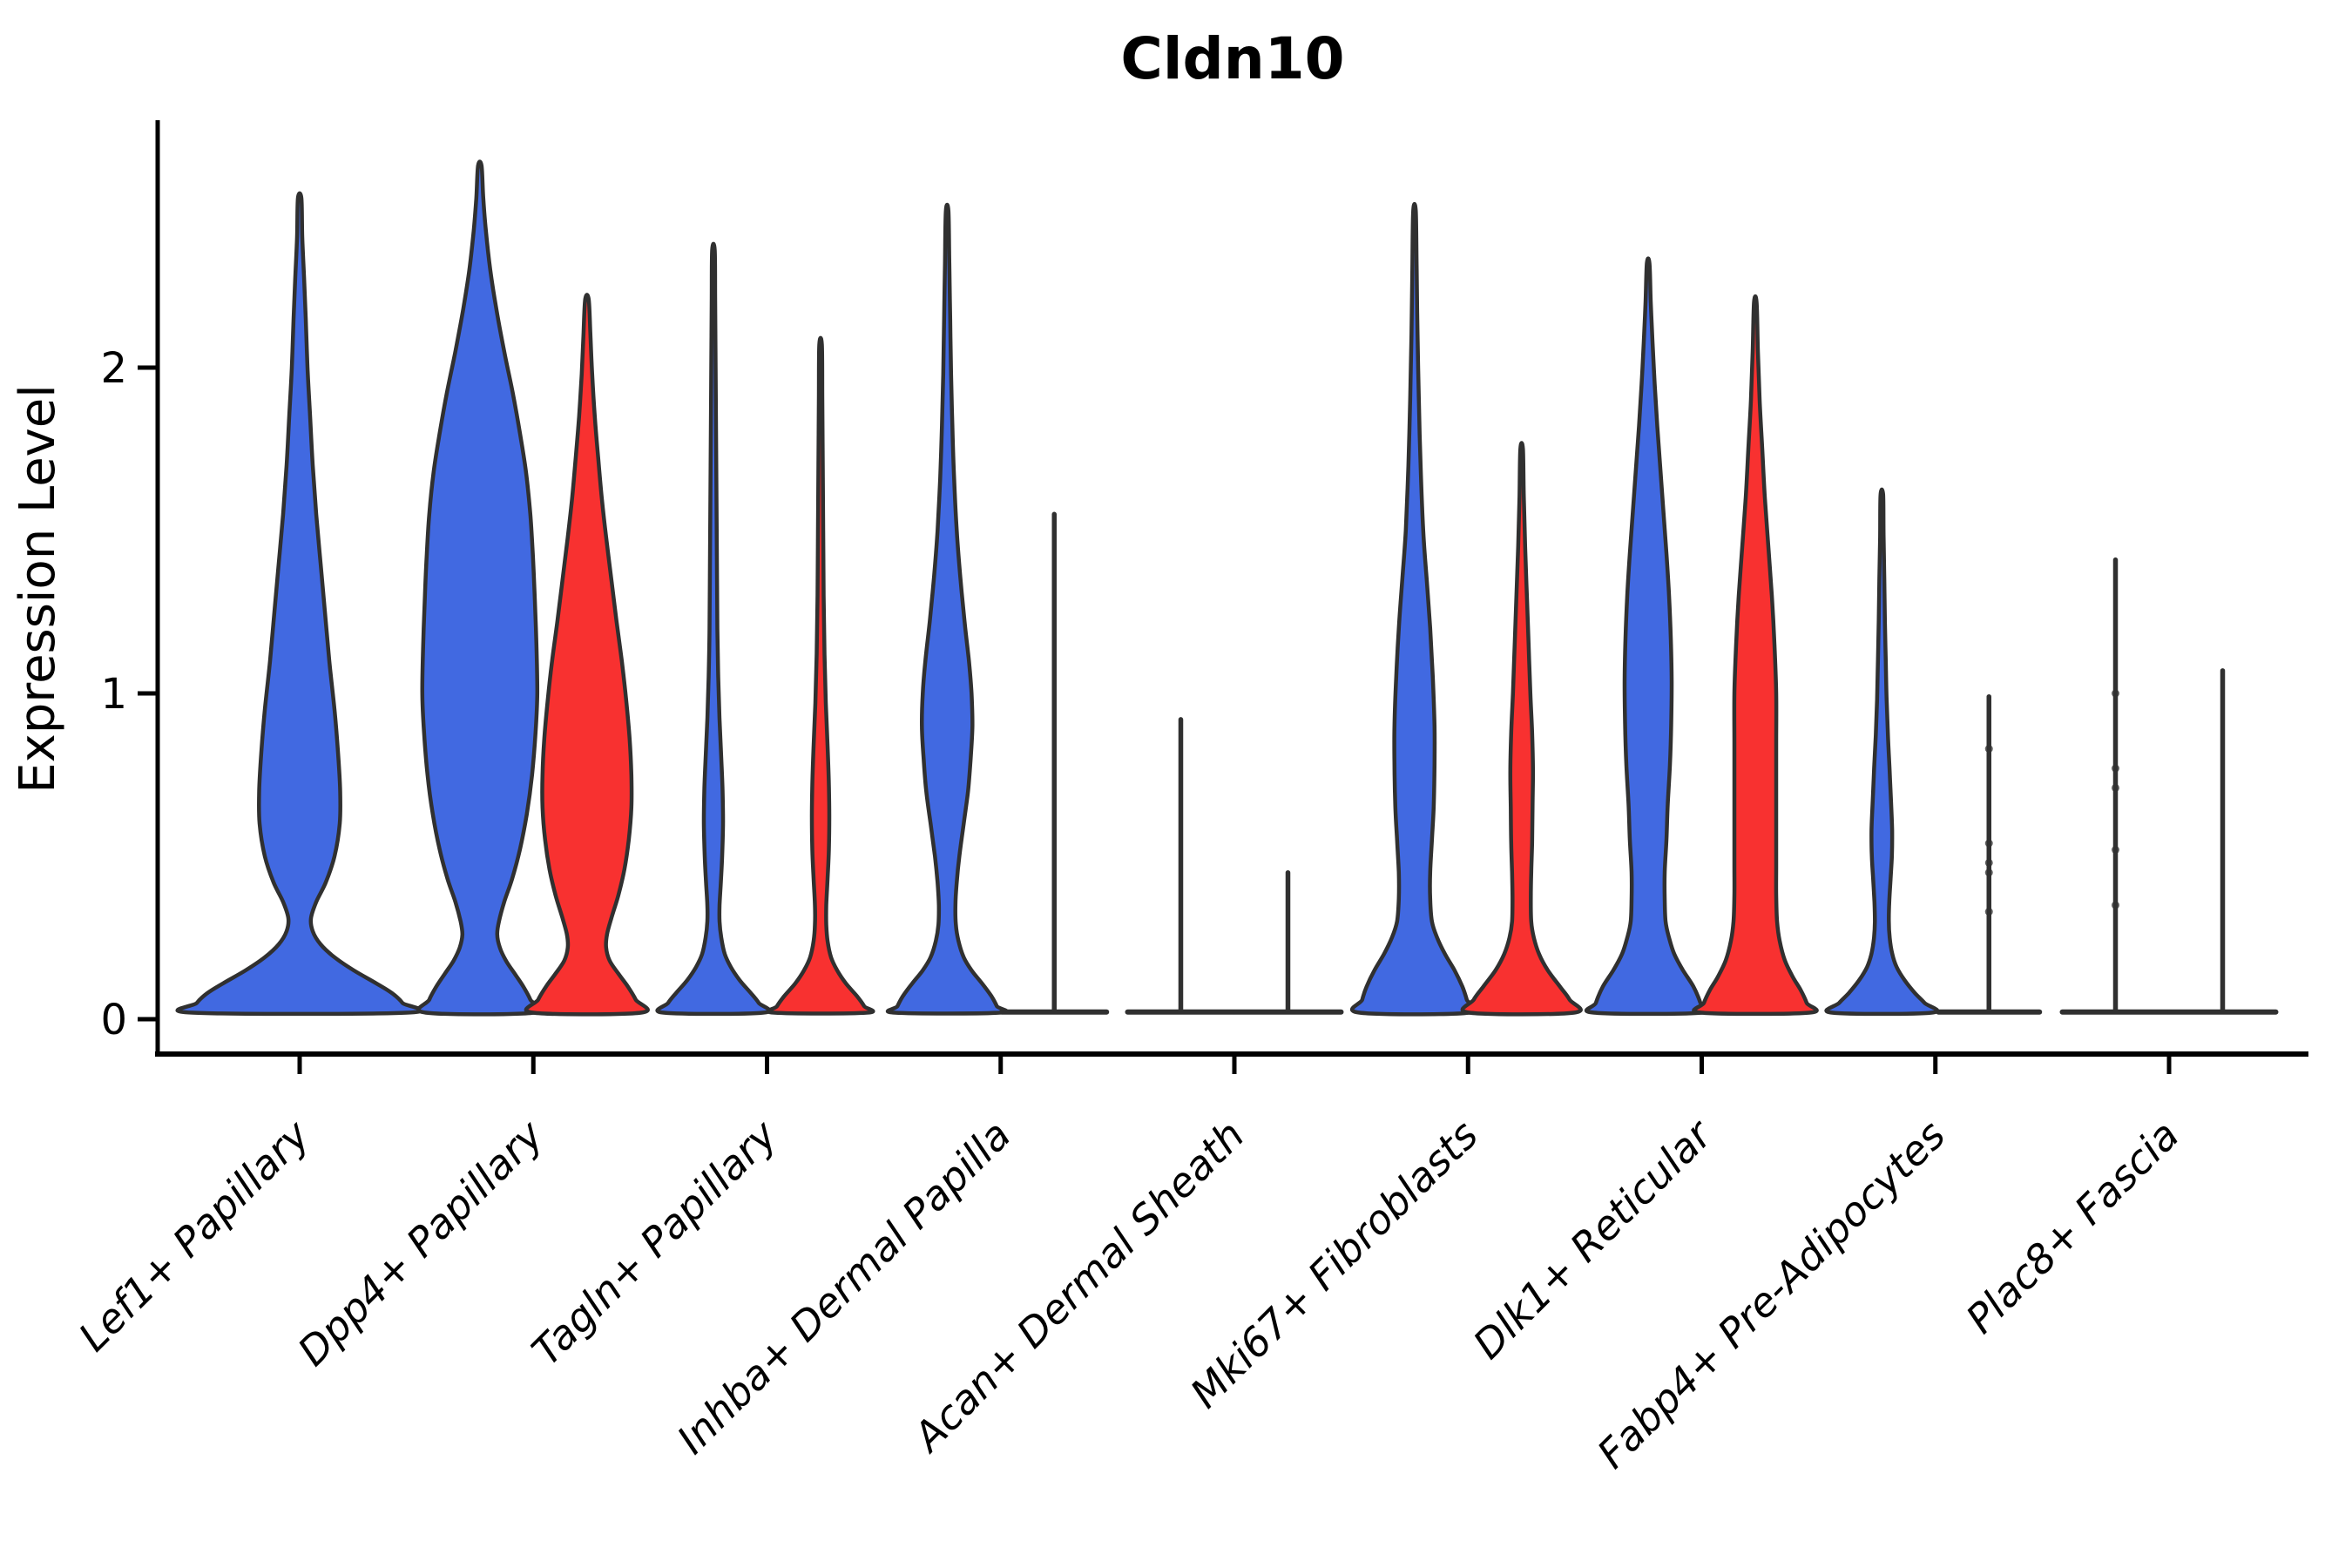 This screenshot has height=1568, width=2352. I want to click on violin-lef1-papillary-blue, so click(299, 604).